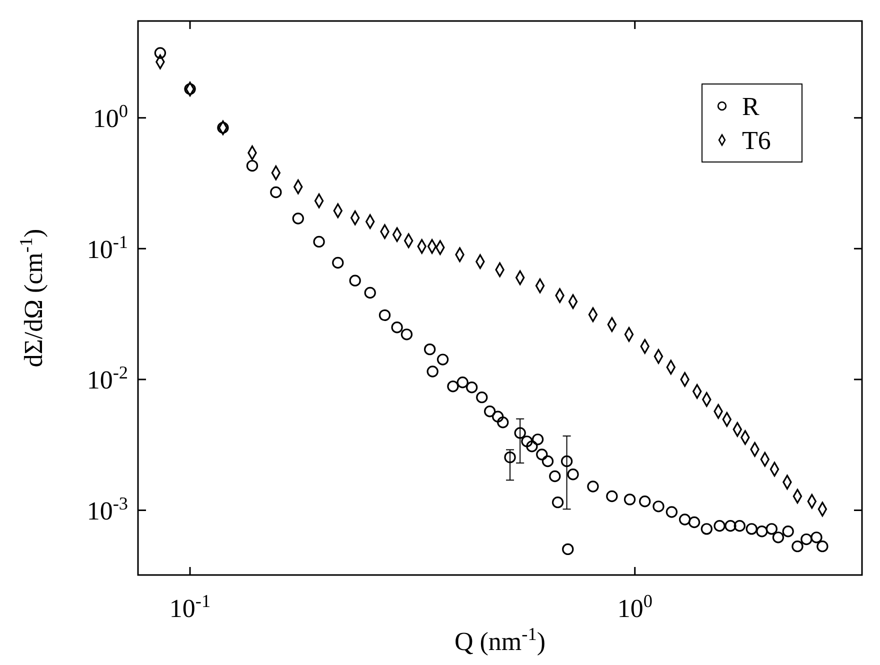  What do you see at coordinates (751, 107) in the screenshot?
I see `legend-label: R` at bounding box center [751, 107].